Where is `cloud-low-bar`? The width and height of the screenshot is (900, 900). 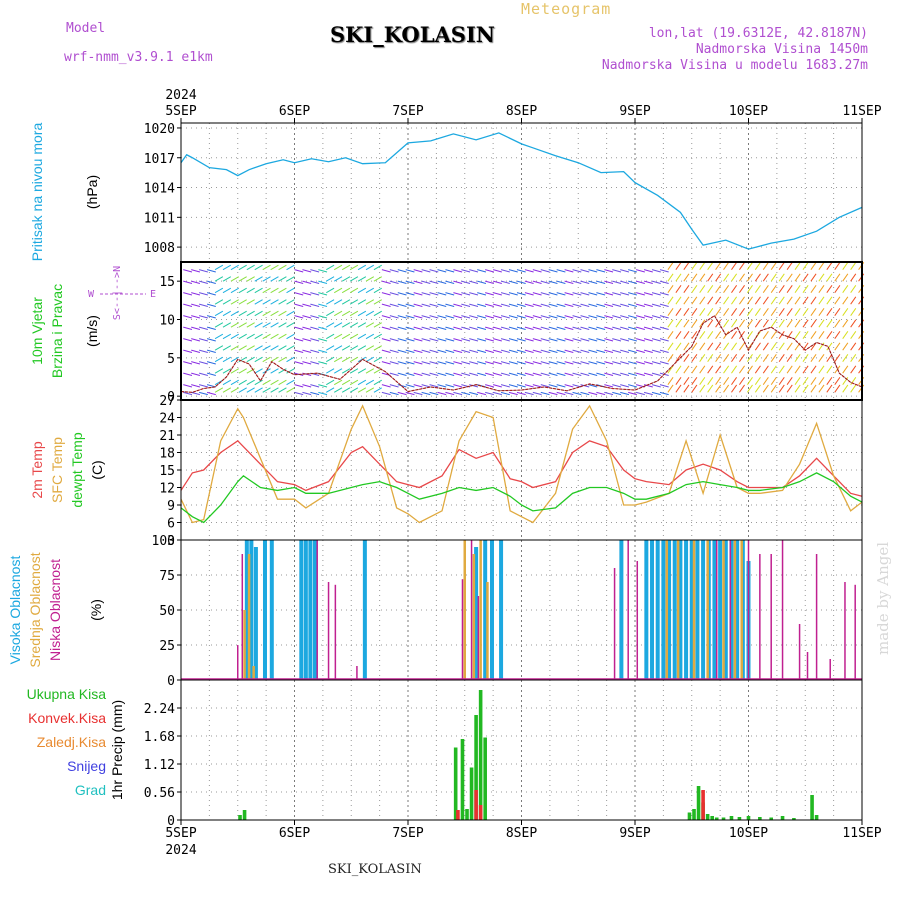
cloud-low-bar is located at coordinates (637, 620).